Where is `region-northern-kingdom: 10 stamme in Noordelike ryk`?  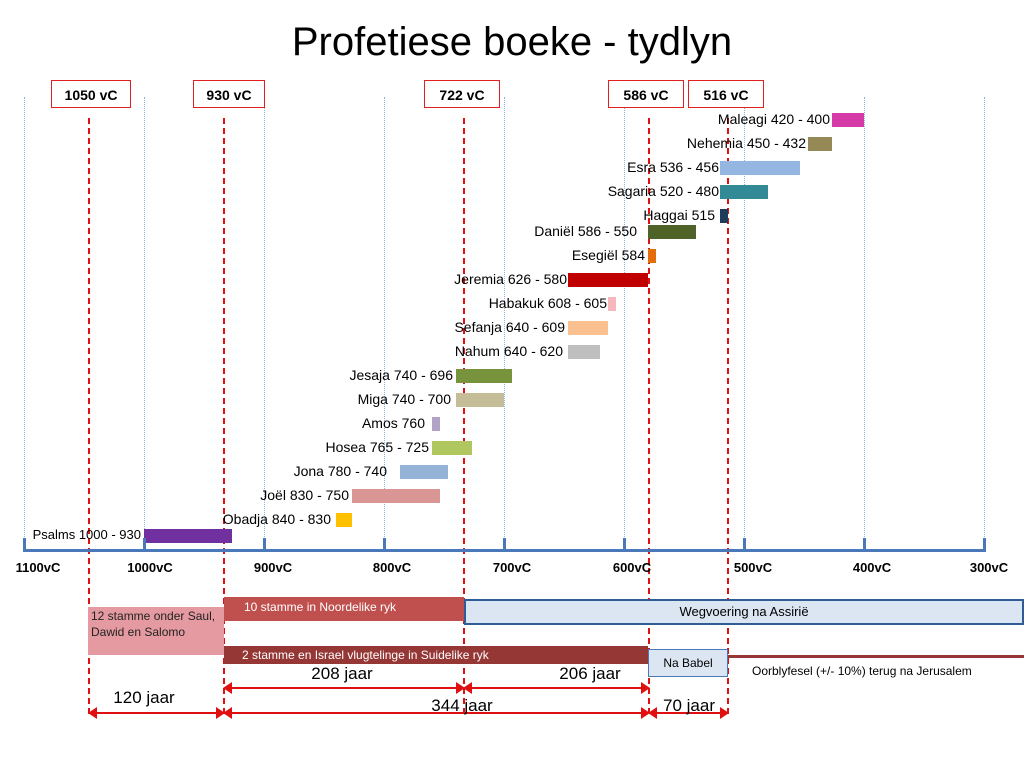 region-northern-kingdom: 10 stamme in Noordelike ryk is located at coordinates (344, 609).